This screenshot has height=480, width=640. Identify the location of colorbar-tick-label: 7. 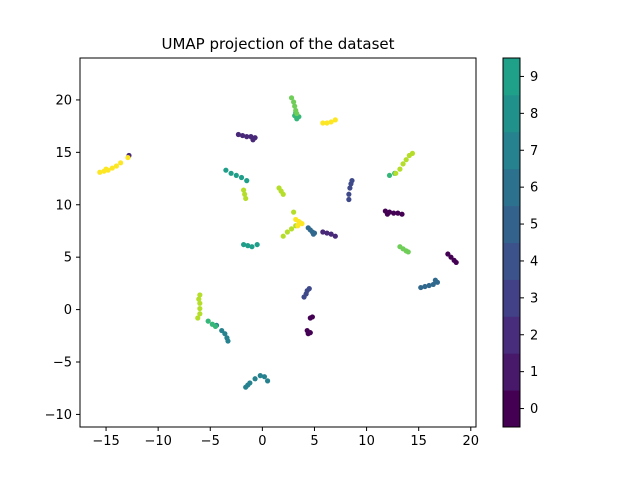
(534, 151).